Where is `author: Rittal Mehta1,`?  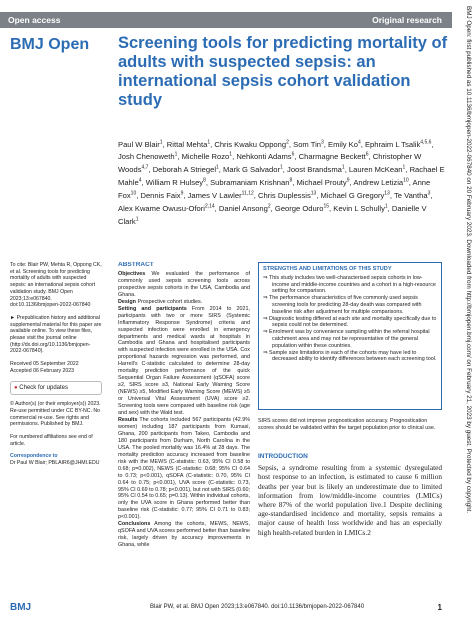 author: Rittal Mehta1, is located at coordinates (190, 144).